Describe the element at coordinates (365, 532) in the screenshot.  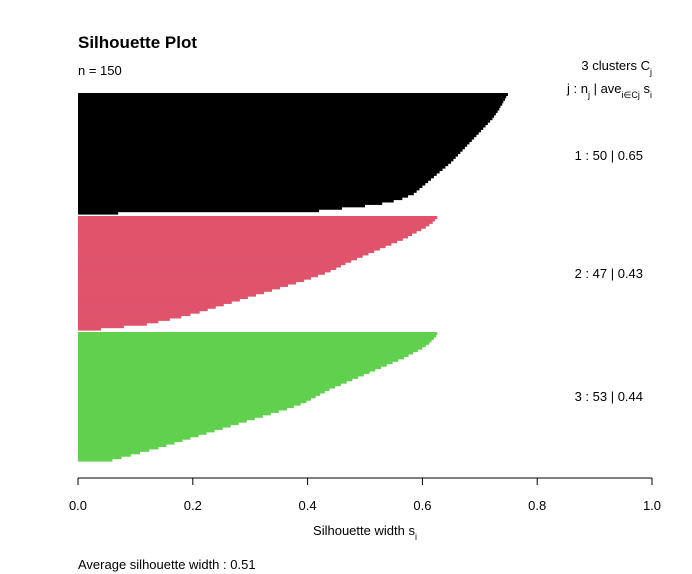
I see `x-axis-label: Silhouette width si` at that location.